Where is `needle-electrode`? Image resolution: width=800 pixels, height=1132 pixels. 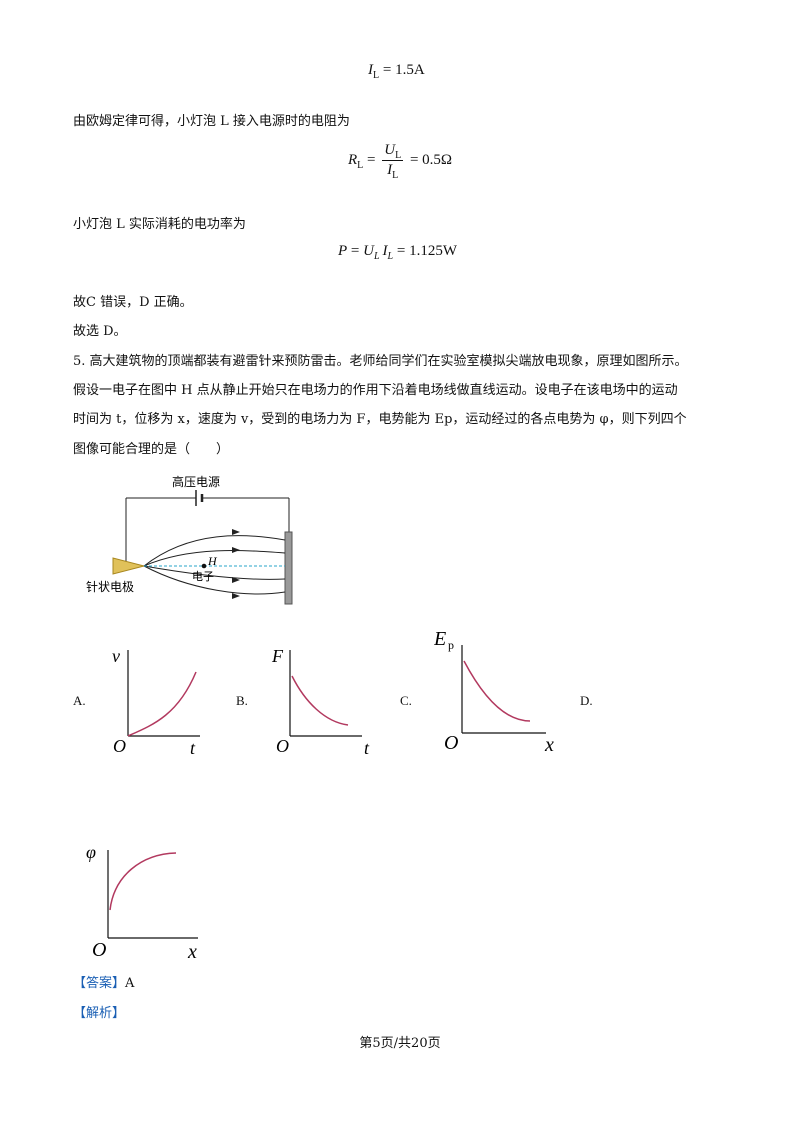 needle-electrode is located at coordinates (128, 566).